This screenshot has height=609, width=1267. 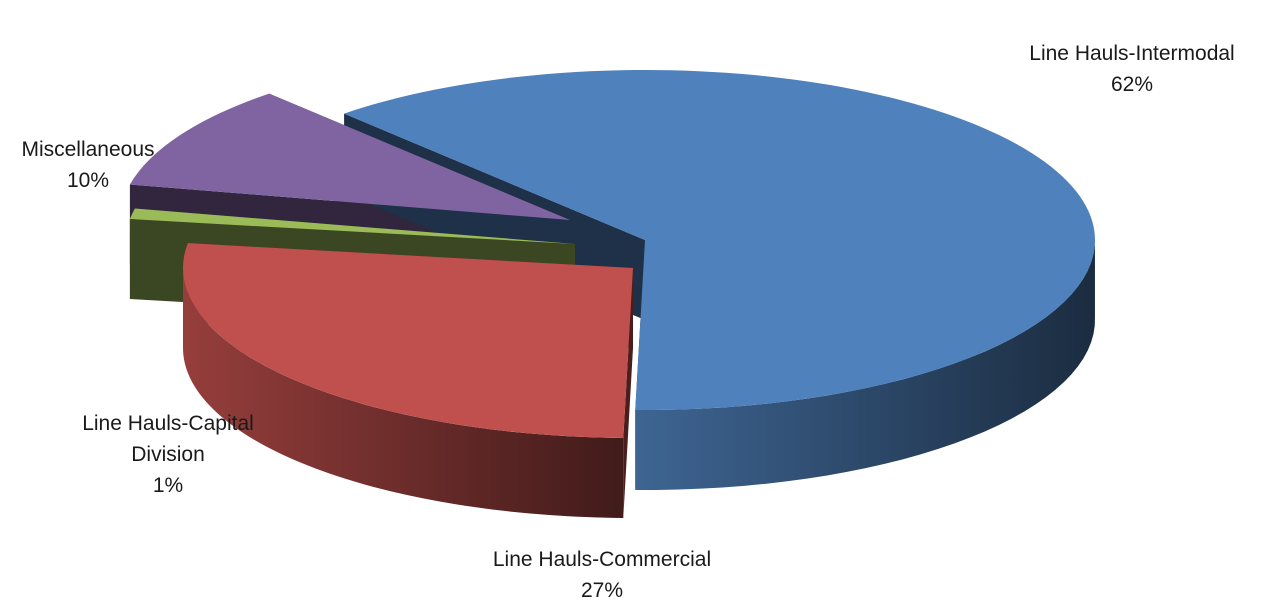 I want to click on data-label-line-hauls-commercial: Line Hauls-Commercial 27%, so click(x=602, y=575).